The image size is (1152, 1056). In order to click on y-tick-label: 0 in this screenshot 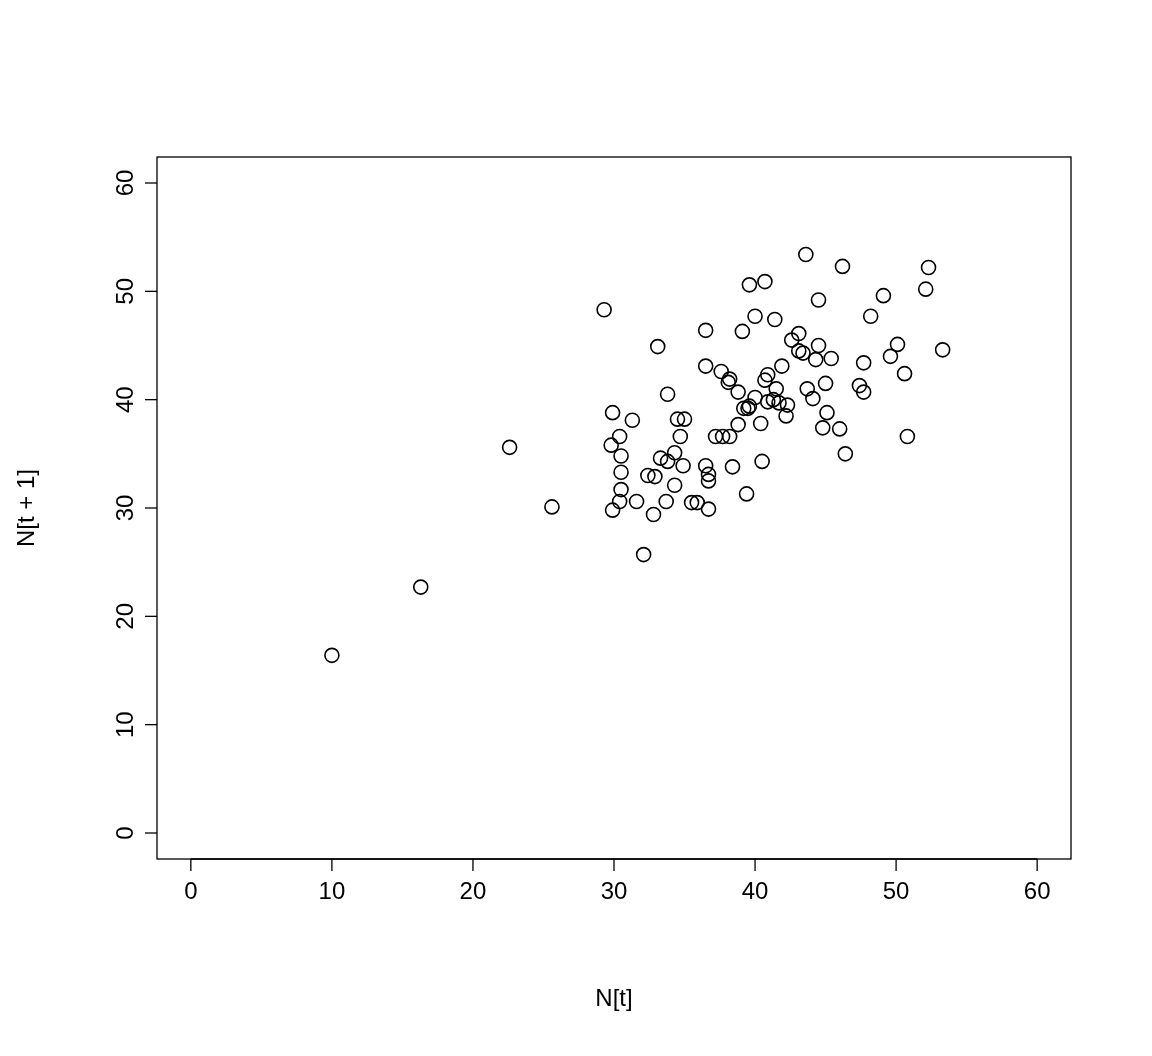, I will do `click(124, 833)`.